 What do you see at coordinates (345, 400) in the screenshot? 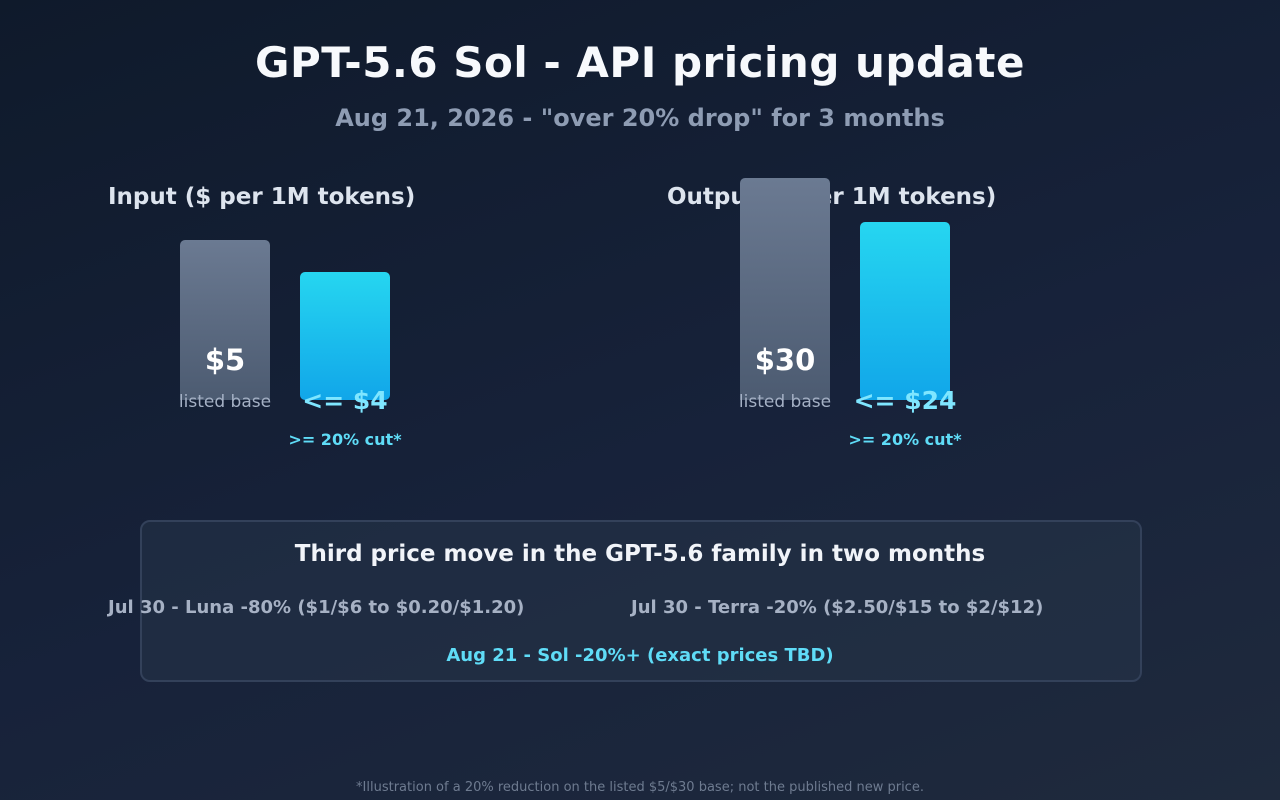
I see `input-cut-value-label: <= $4` at bounding box center [345, 400].